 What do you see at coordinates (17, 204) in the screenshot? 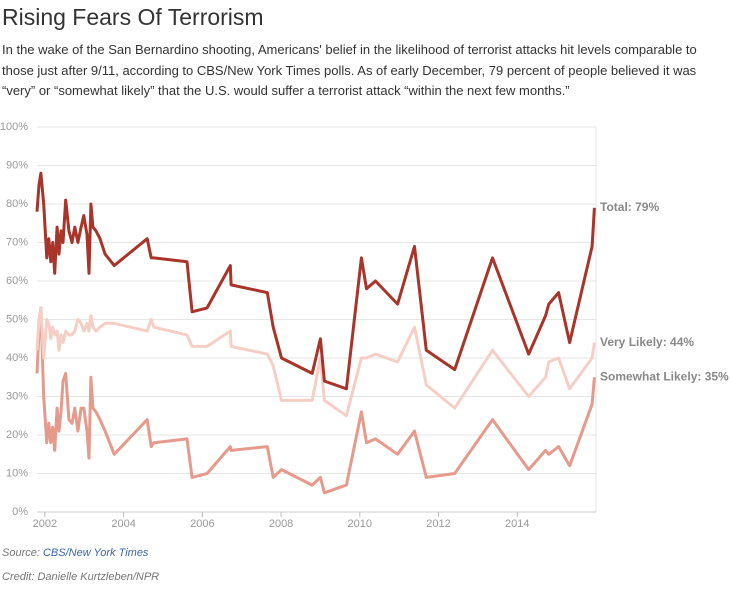
I see `y-tick-label: 80%` at bounding box center [17, 204].